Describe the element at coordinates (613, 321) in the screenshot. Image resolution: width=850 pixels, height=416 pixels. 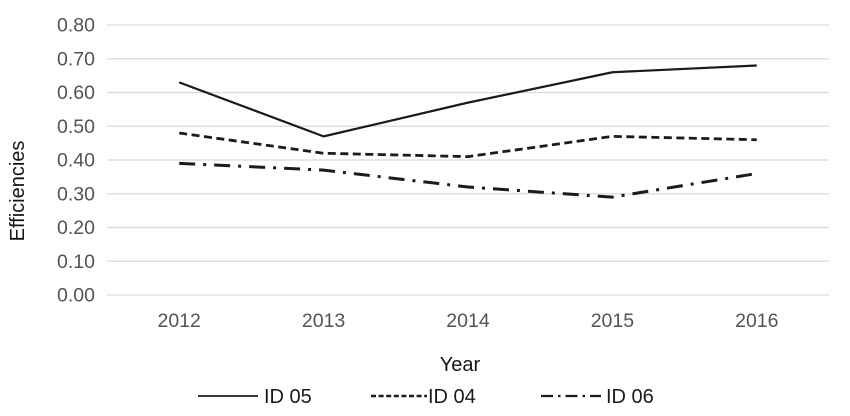
I see `x-tick-label: 2015` at that location.